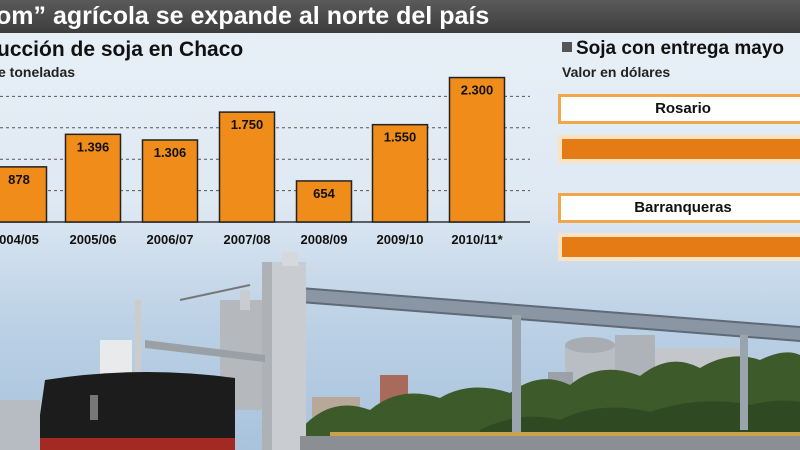 The image size is (800, 450). Describe the element at coordinates (679, 149) in the screenshot. I see `side-bar-rosario` at that location.